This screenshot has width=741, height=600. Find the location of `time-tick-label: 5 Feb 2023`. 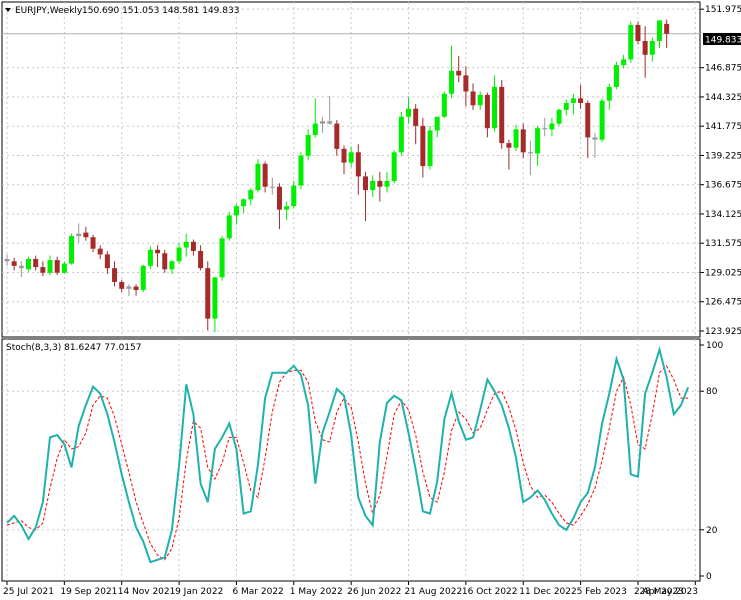

time-tick-label: 5 Feb 2023 is located at coordinates (602, 592).